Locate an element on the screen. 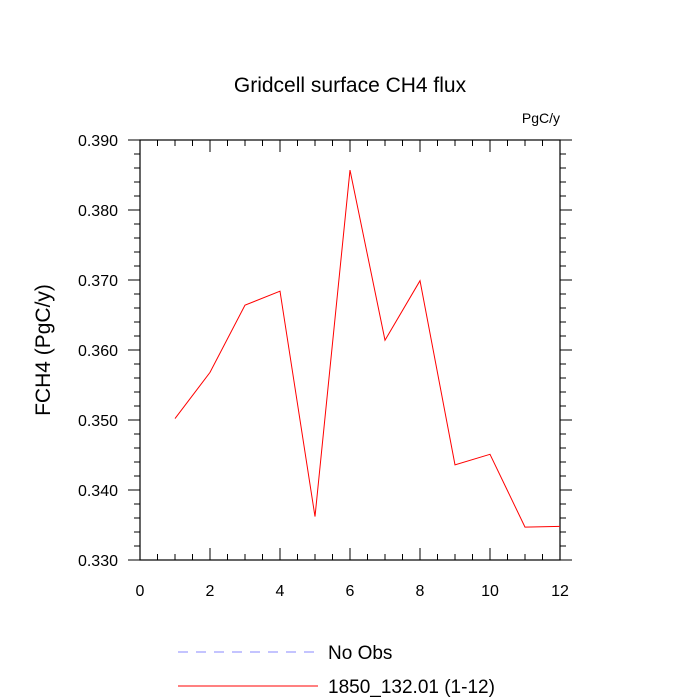  legend-label: No Obs is located at coordinates (360, 653).